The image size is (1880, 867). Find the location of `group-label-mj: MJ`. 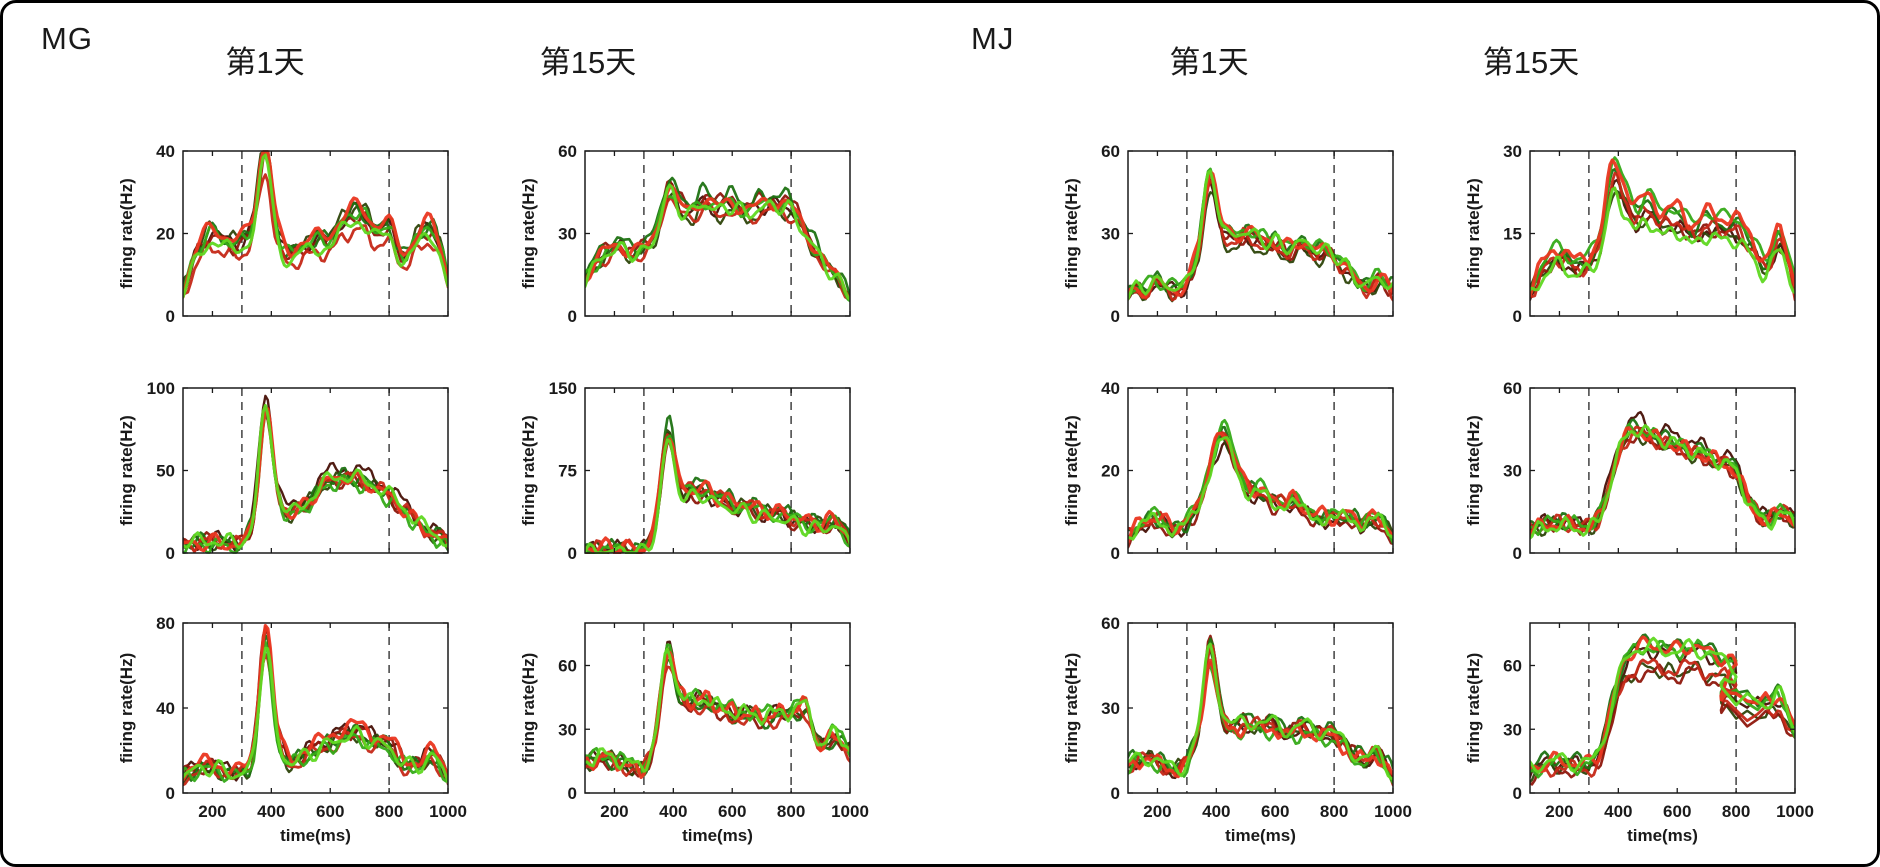

group-label-mj: MJ is located at coordinates (993, 38).